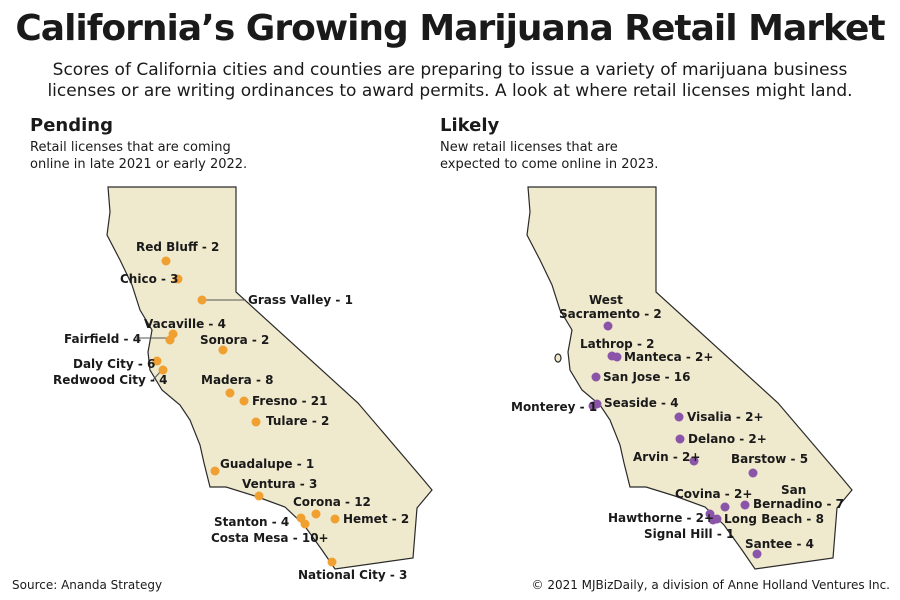  What do you see at coordinates (256, 422) in the screenshot?
I see `marker-tulare` at bounding box center [256, 422].